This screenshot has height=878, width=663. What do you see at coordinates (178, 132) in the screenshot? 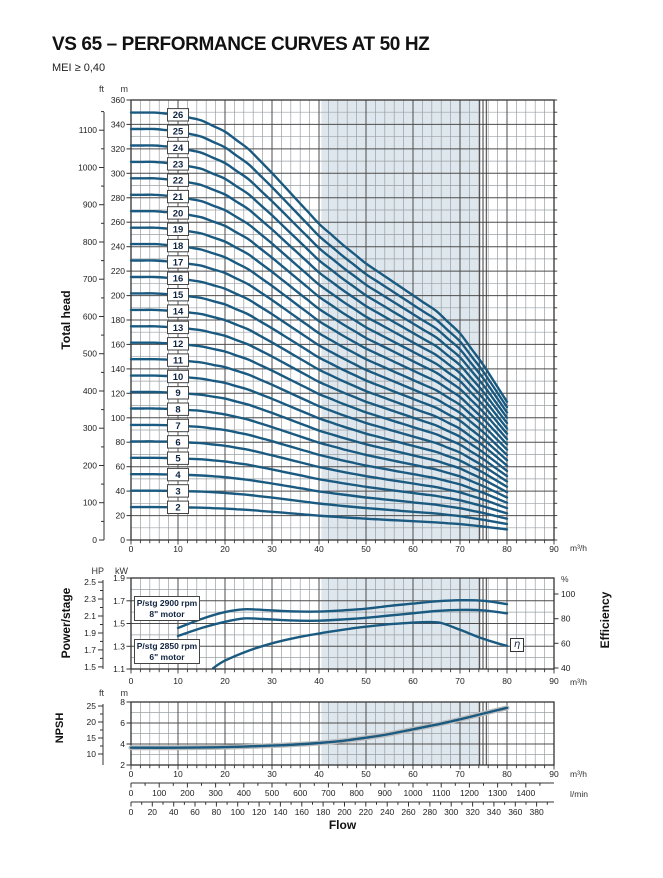
I see `svg-text: 25` at bounding box center [178, 132].